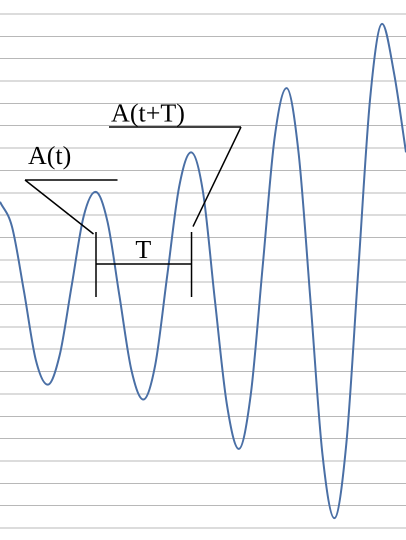  Describe the element at coordinates (50, 155) in the screenshot. I see `annotation: A(t)` at that location.